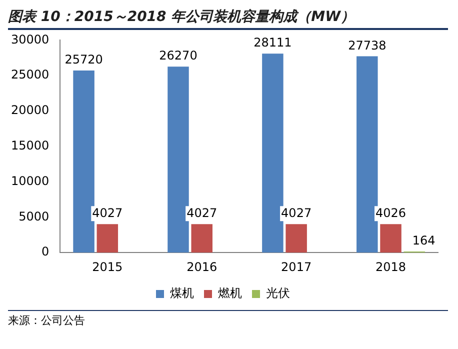 Image resolution: width=458 pixels, height=349 pixels. Describe the element at coordinates (34, 216) in the screenshot. I see `y-tick-label: 5000` at that location.